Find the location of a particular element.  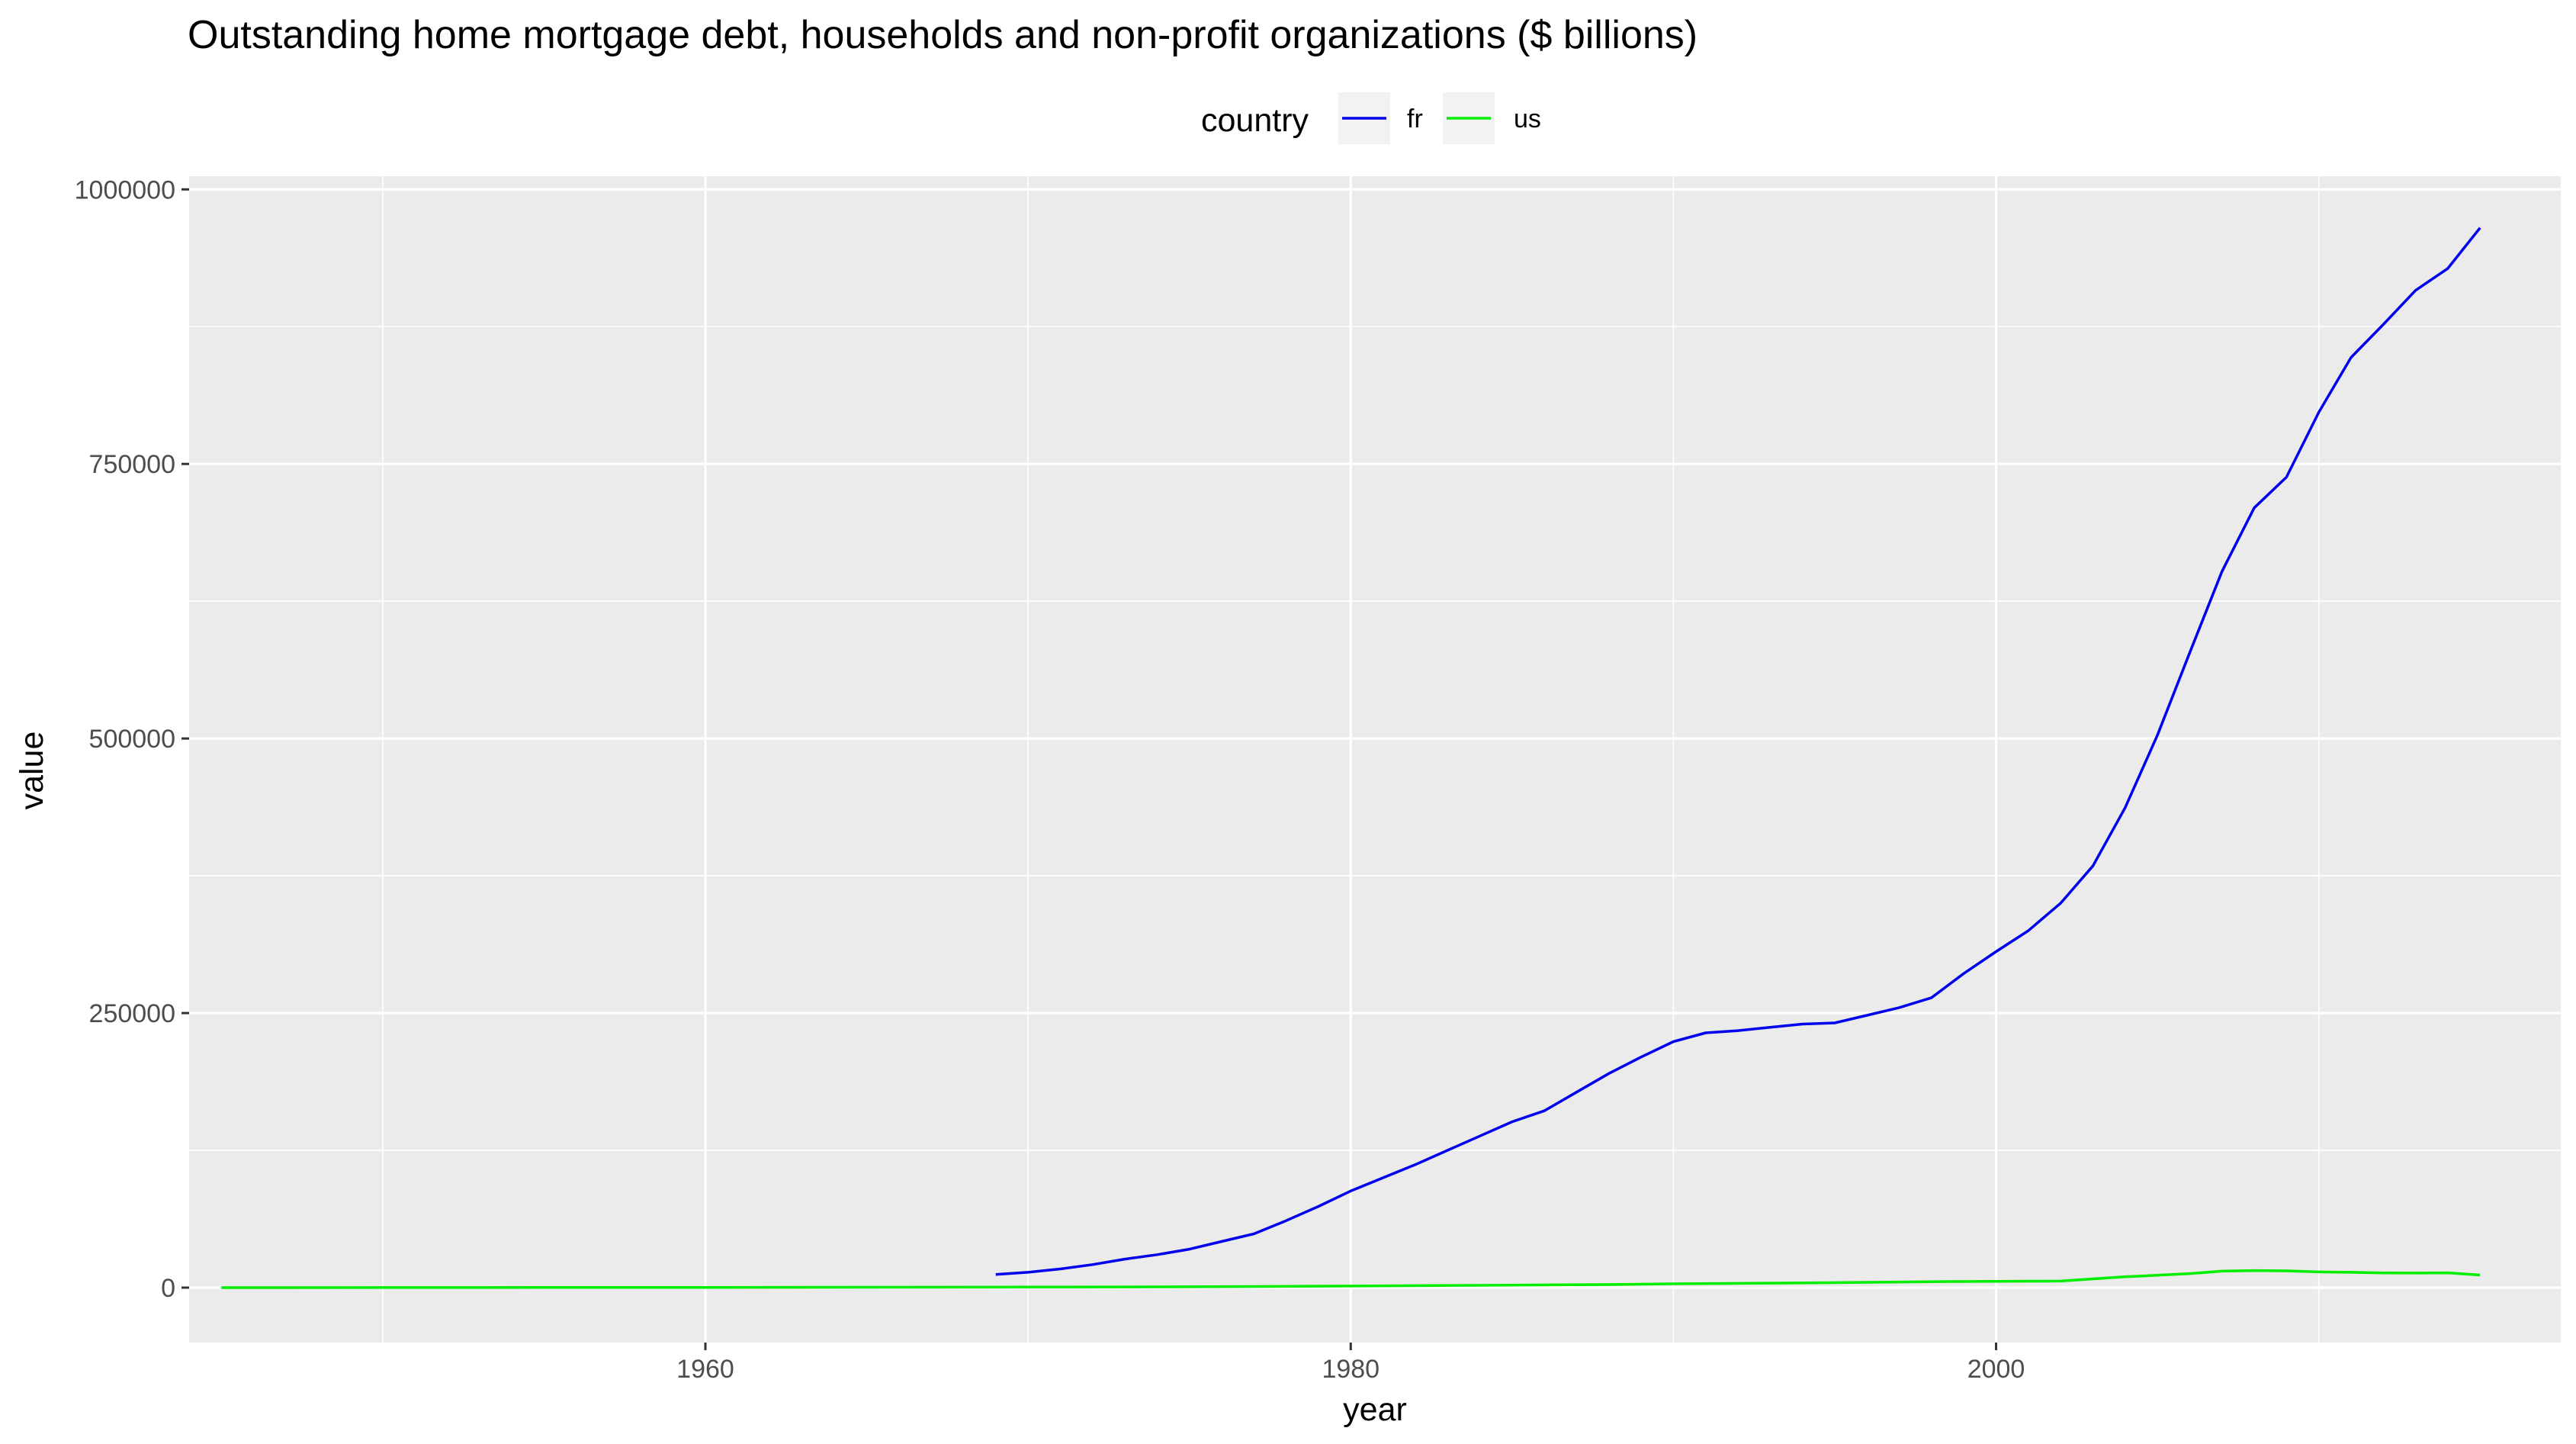

y-tick-label: 500000 is located at coordinates (132, 740).